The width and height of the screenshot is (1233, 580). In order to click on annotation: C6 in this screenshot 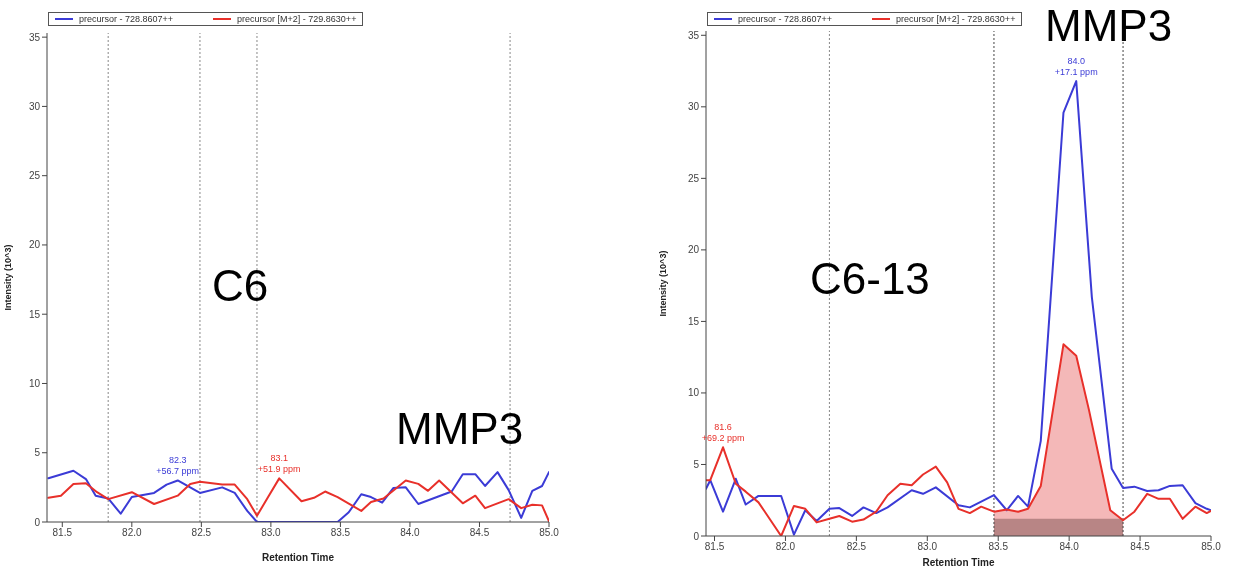, I will do `click(240, 285)`.